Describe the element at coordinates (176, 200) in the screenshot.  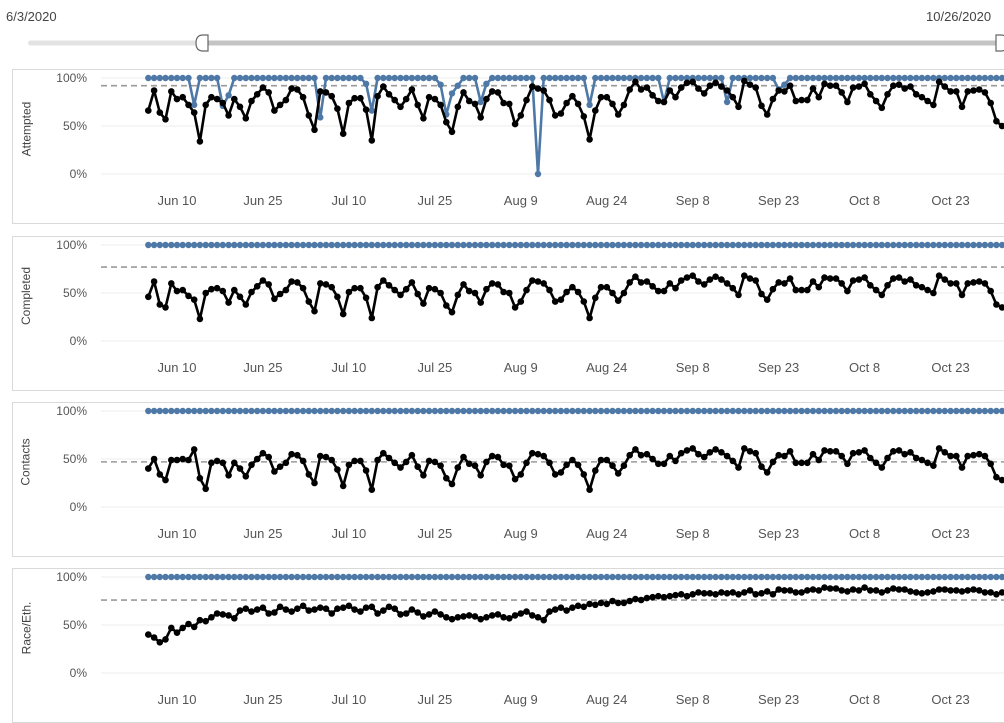
I see `x-tick-label: Jun 10` at that location.